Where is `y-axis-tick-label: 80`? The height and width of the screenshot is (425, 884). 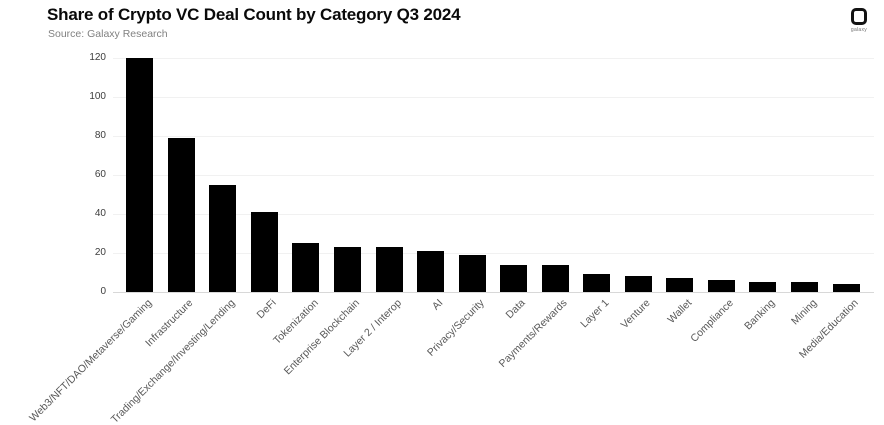
y-axis-tick-label: 80 is located at coordinates (100, 135).